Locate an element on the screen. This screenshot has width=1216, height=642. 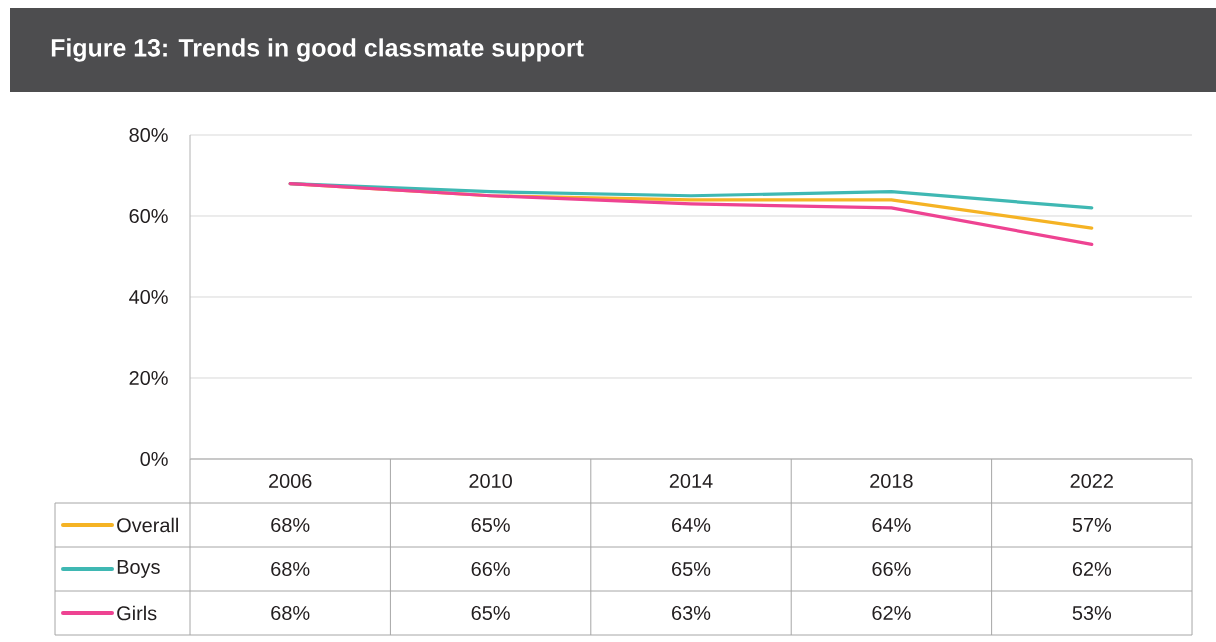
line-series is located at coordinates (691, 214).